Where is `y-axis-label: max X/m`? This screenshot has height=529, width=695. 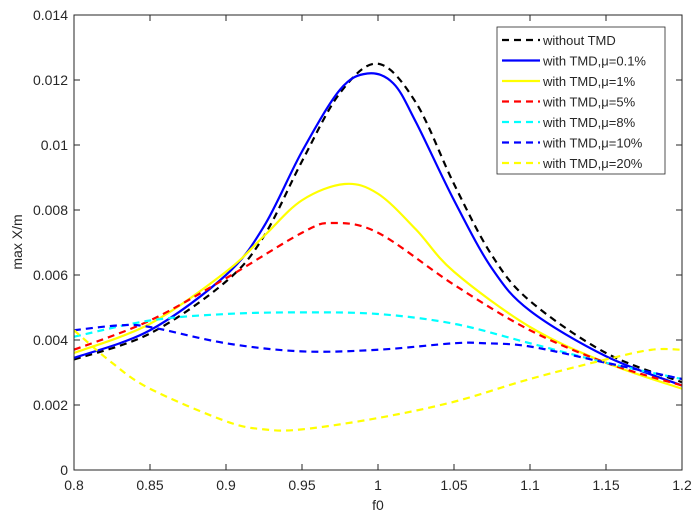 y-axis-label: max X/m is located at coordinates (17, 241).